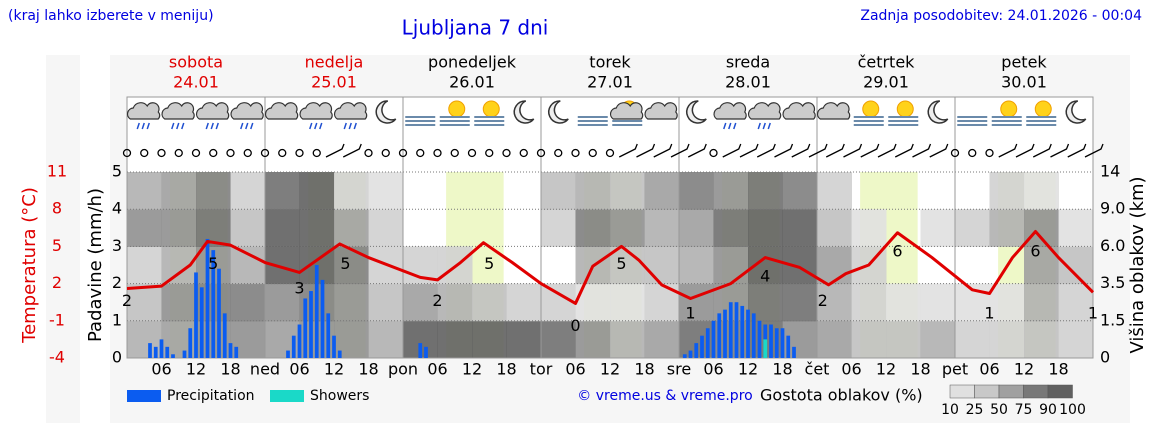 Image resolution: width=1152 pixels, height=443 pixels. I want to click on day-name: torek, so click(610, 62).